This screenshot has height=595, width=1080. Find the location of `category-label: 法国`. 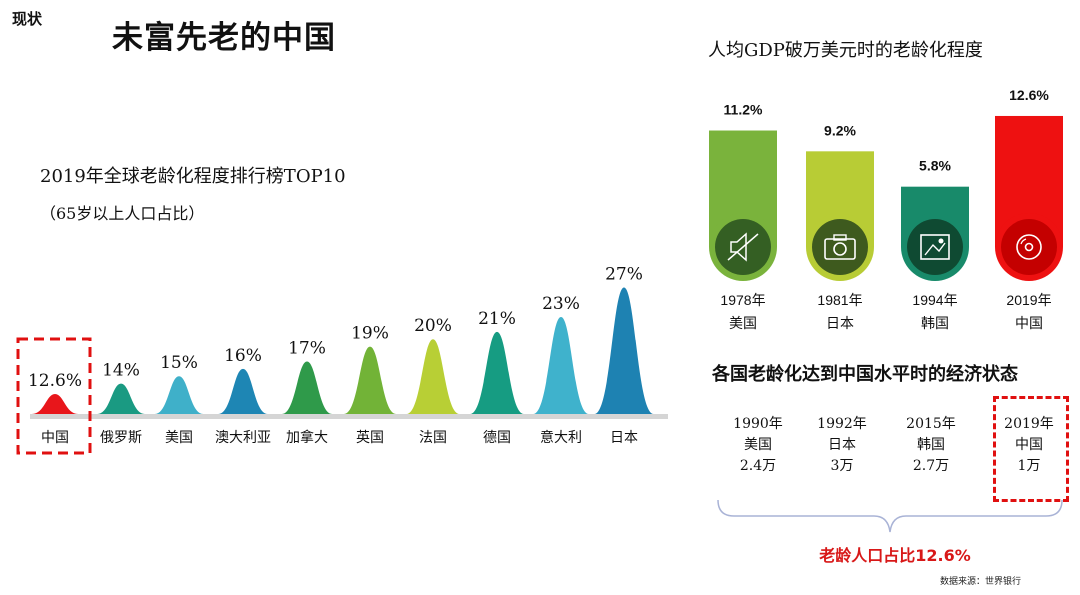

category-label: 法国 is located at coordinates (433, 438).